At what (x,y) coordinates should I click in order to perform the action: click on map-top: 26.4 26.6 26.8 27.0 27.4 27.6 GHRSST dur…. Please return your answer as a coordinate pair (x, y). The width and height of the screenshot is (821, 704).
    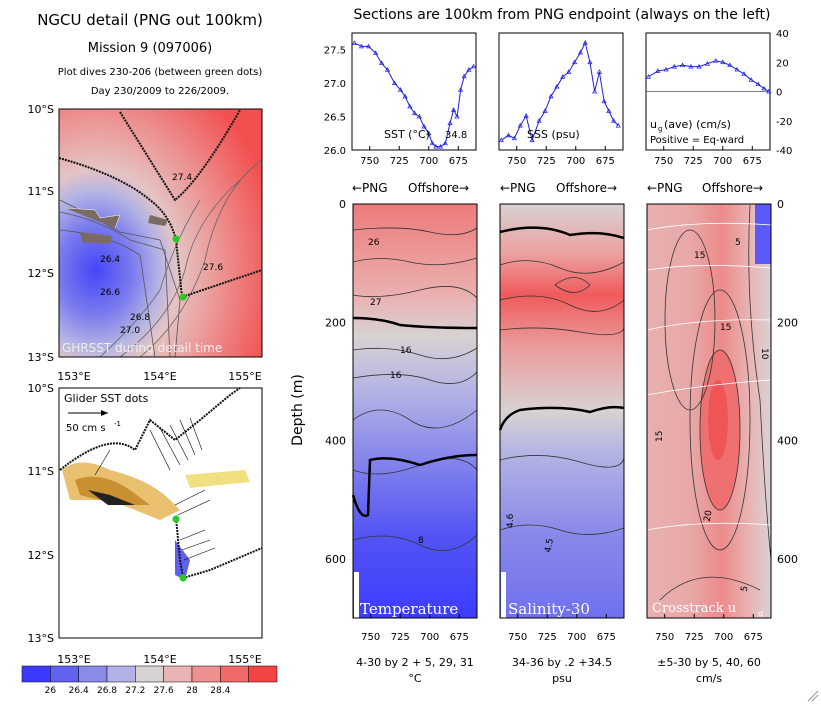
    Looking at the image, I should click on (145, 243).